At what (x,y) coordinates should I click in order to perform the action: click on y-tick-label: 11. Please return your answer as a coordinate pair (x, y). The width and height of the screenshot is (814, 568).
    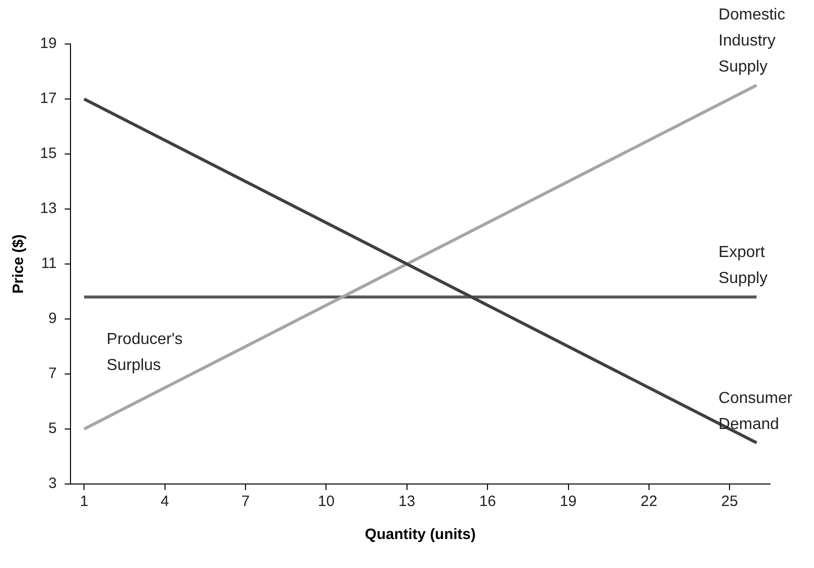
    Looking at the image, I should click on (49, 263).